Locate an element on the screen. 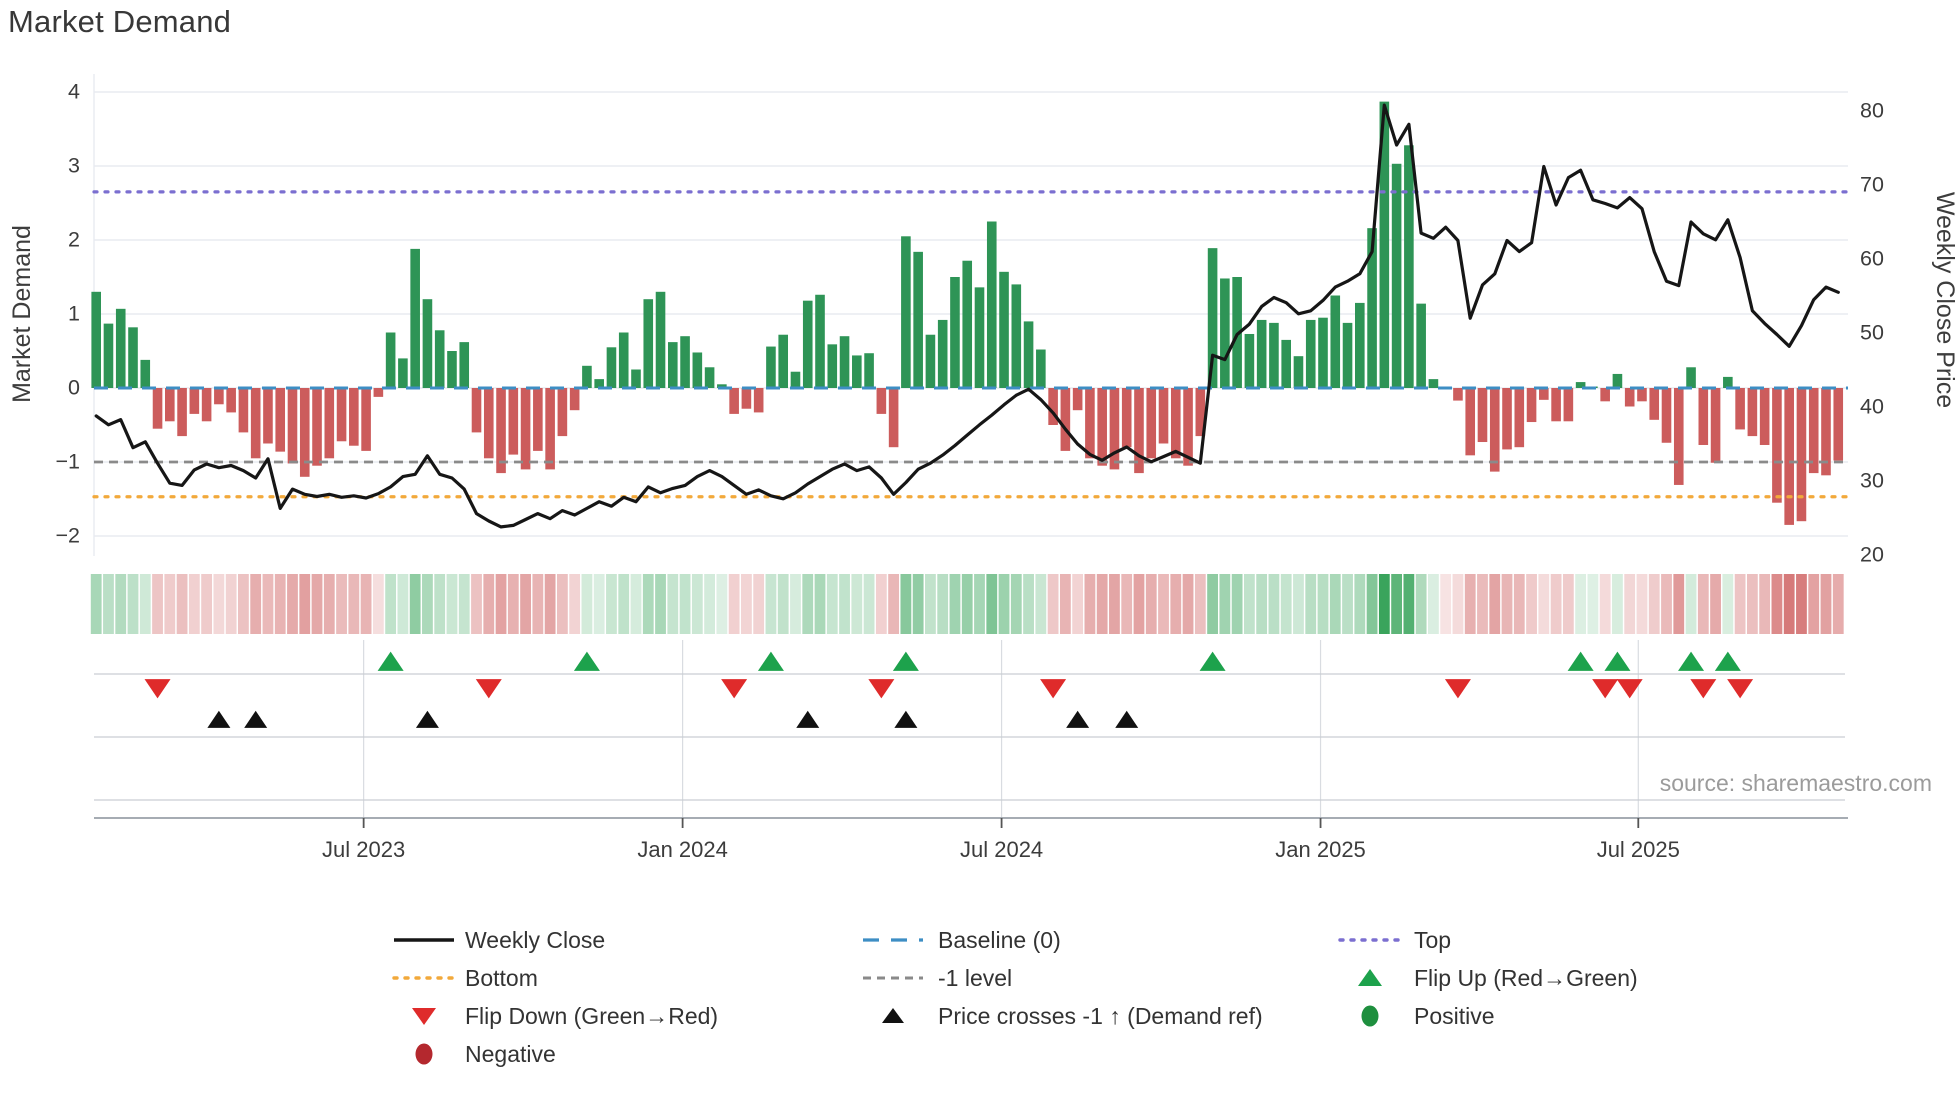 The width and height of the screenshot is (1960, 1102). x-tick-label: Jan 2024 is located at coordinates (682, 849).